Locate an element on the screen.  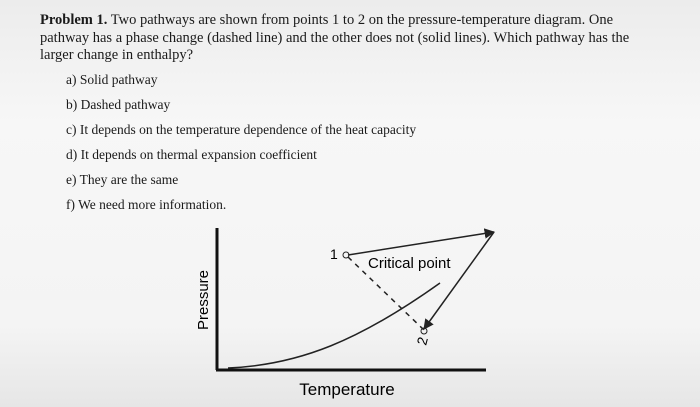
critical-point-label: Critical point is located at coordinates (409, 263).